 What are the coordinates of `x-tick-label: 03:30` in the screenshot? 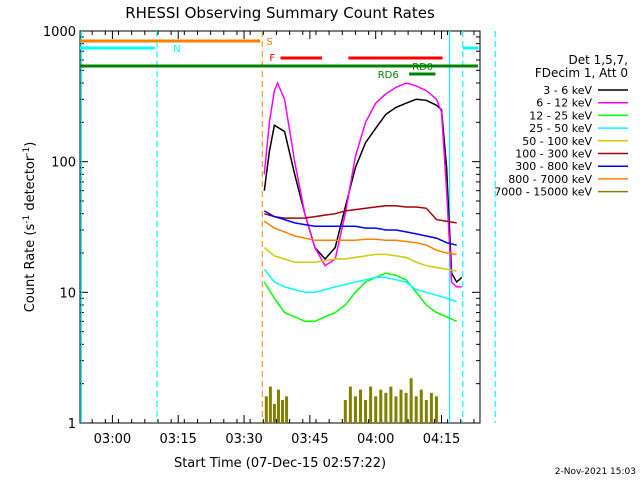 It's located at (243, 439).